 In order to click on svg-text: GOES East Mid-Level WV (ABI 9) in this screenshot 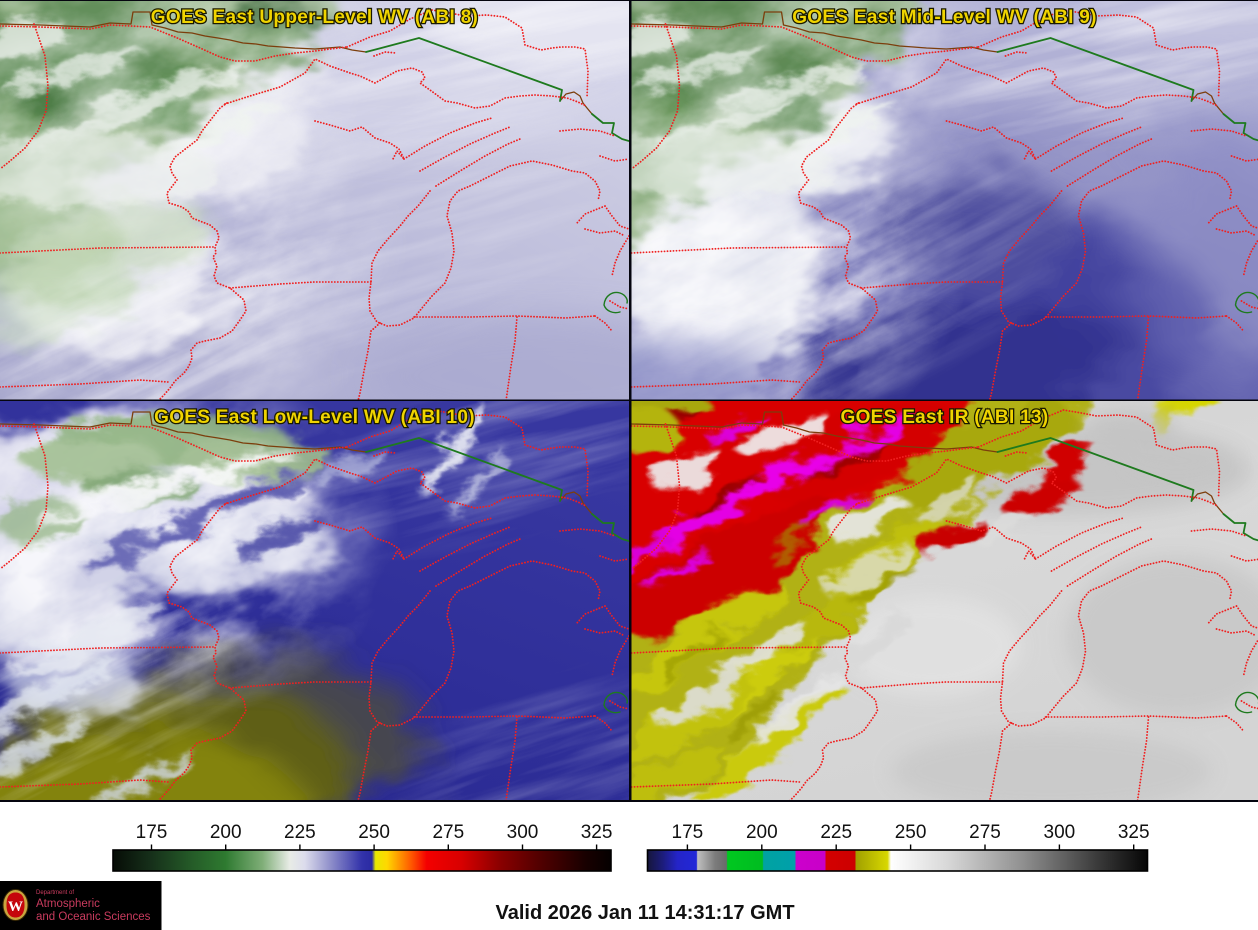, I will do `click(944, 17)`.